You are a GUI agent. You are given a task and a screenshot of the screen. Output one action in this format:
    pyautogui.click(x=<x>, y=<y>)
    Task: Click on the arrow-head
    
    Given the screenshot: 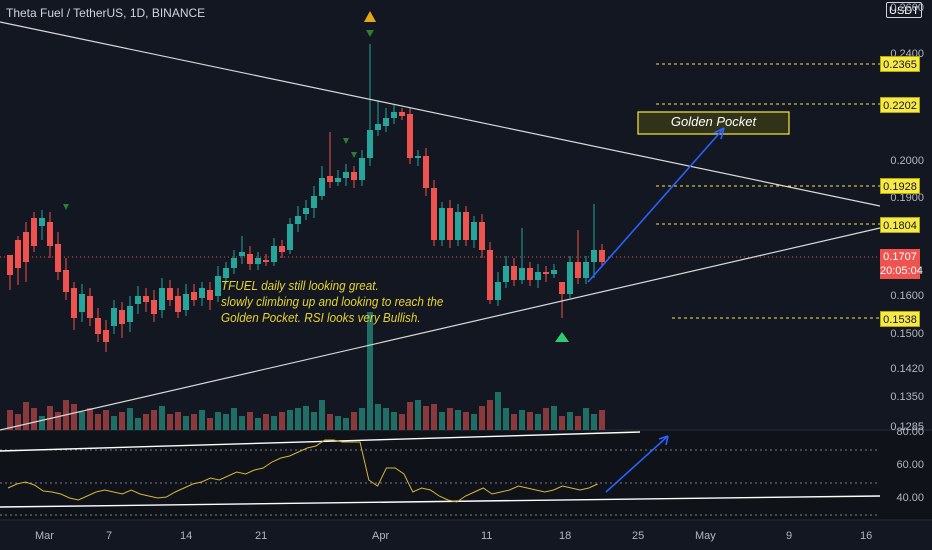 What is the action you would take?
    pyautogui.click(x=719, y=133)
    